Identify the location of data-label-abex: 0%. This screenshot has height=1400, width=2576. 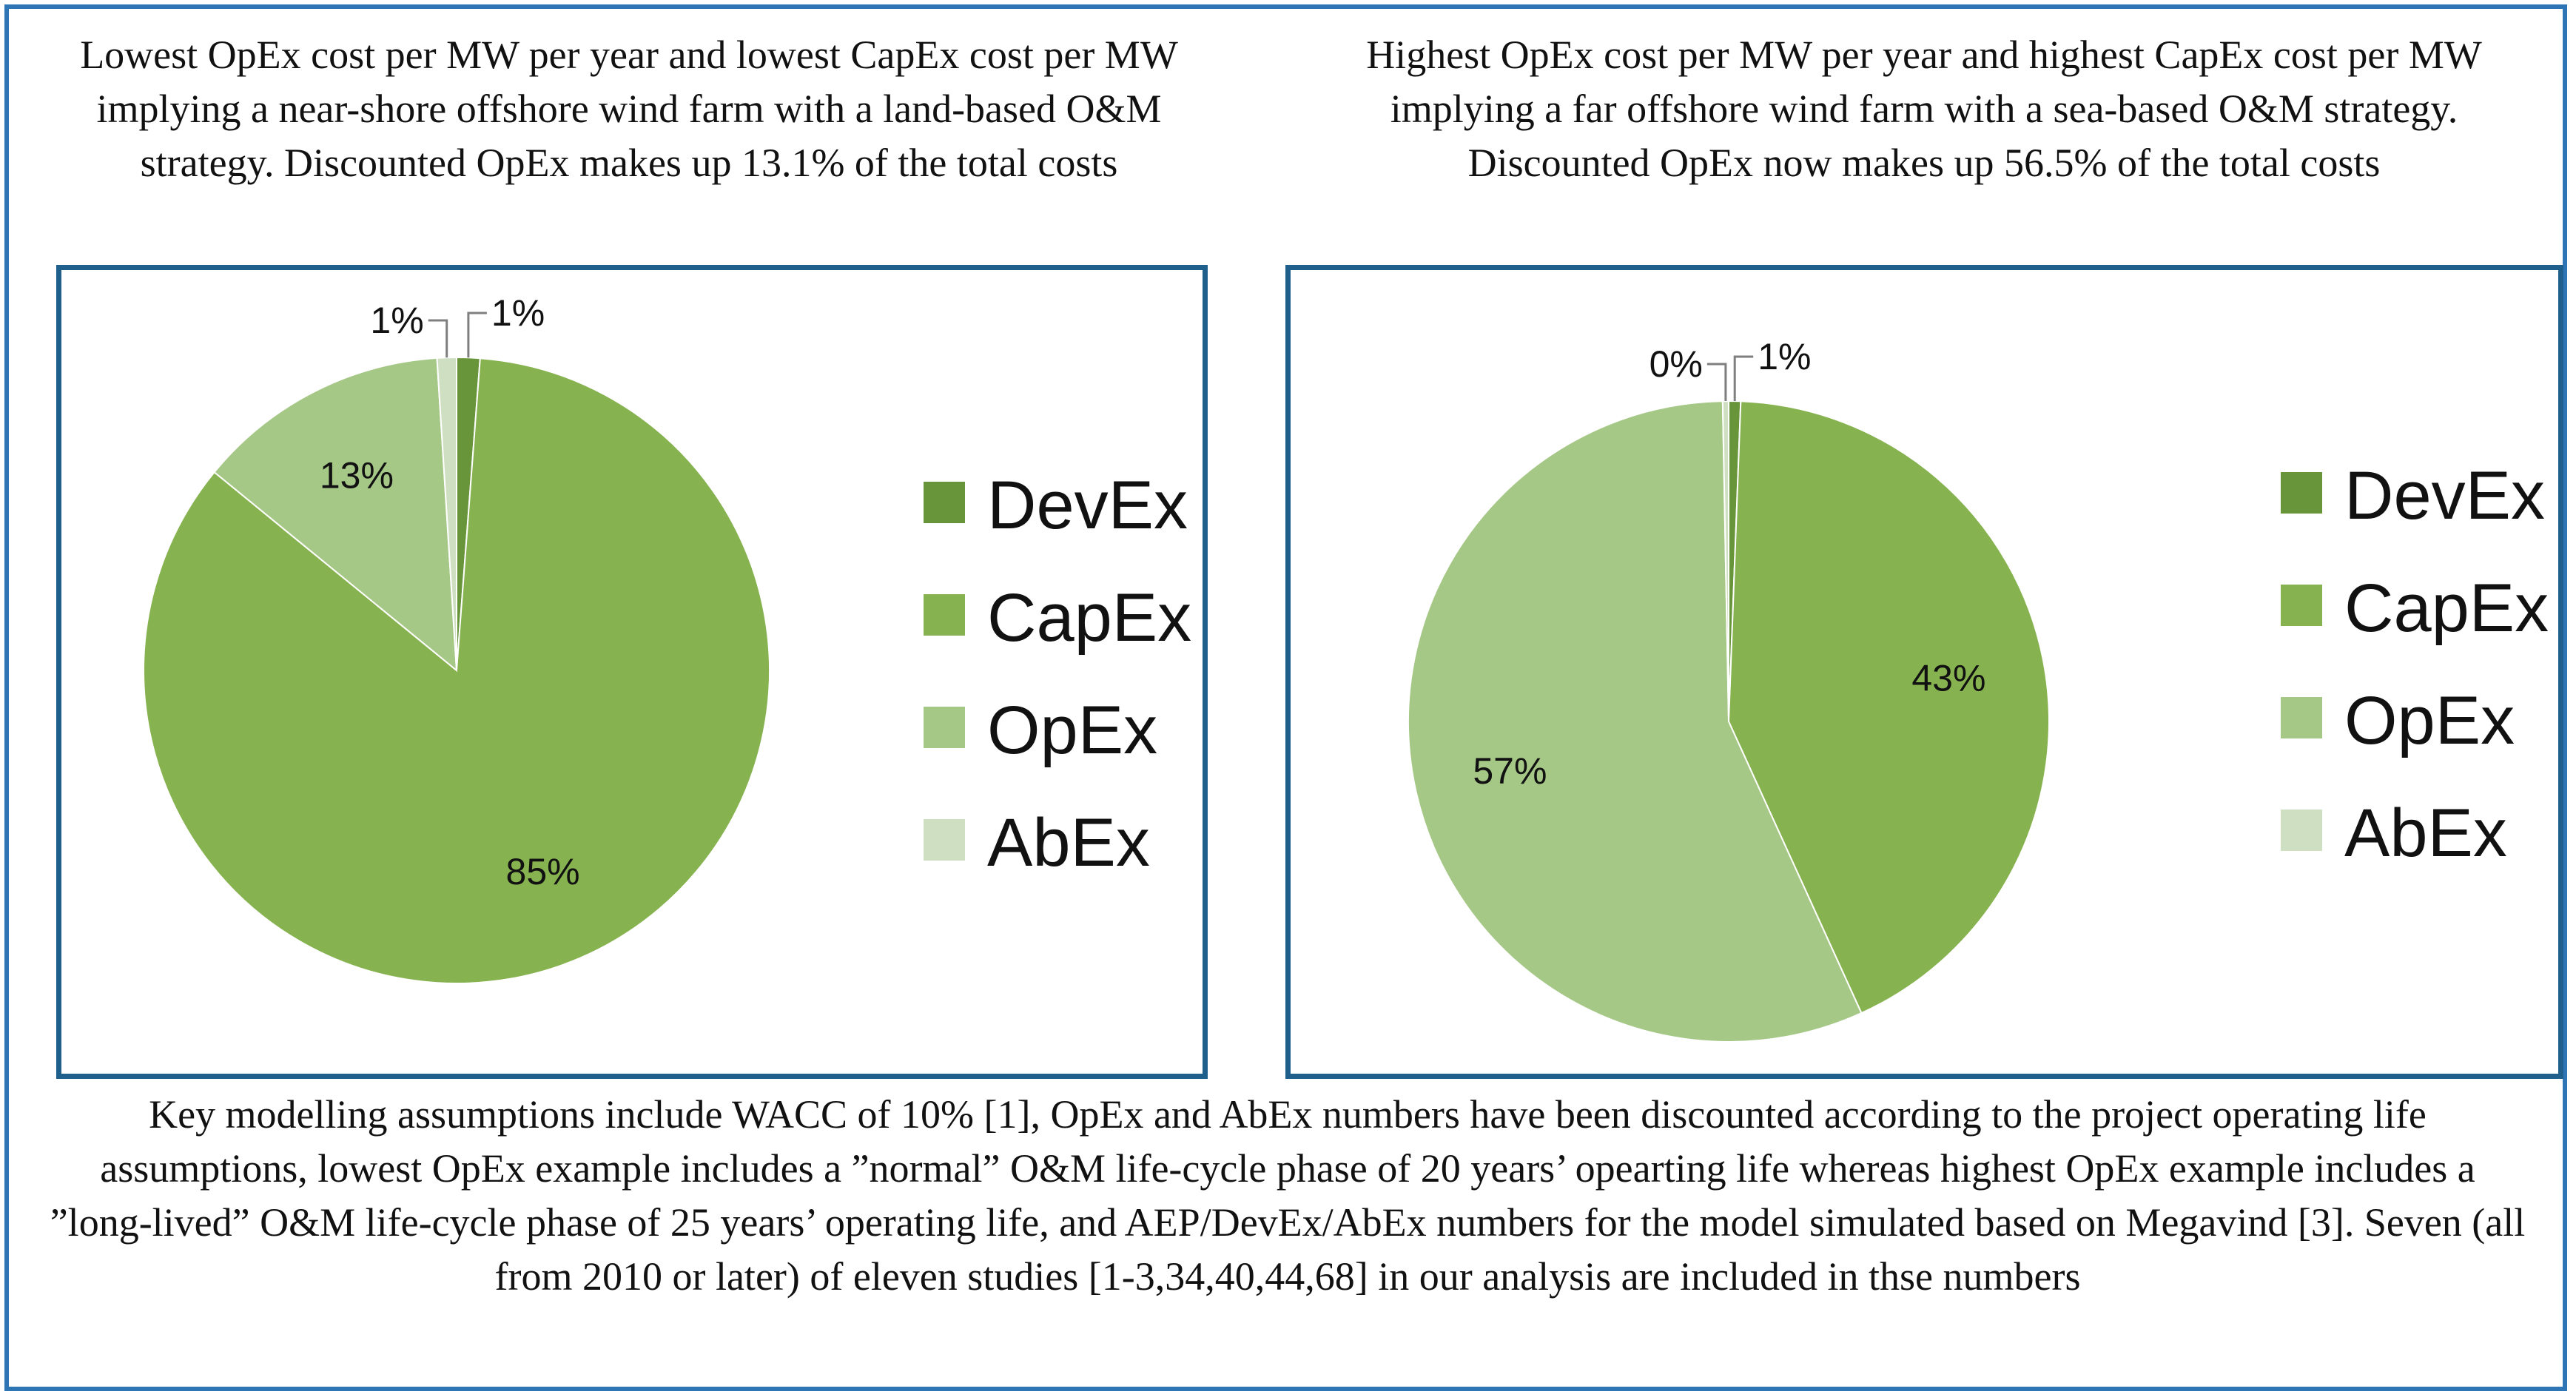
(1676, 364).